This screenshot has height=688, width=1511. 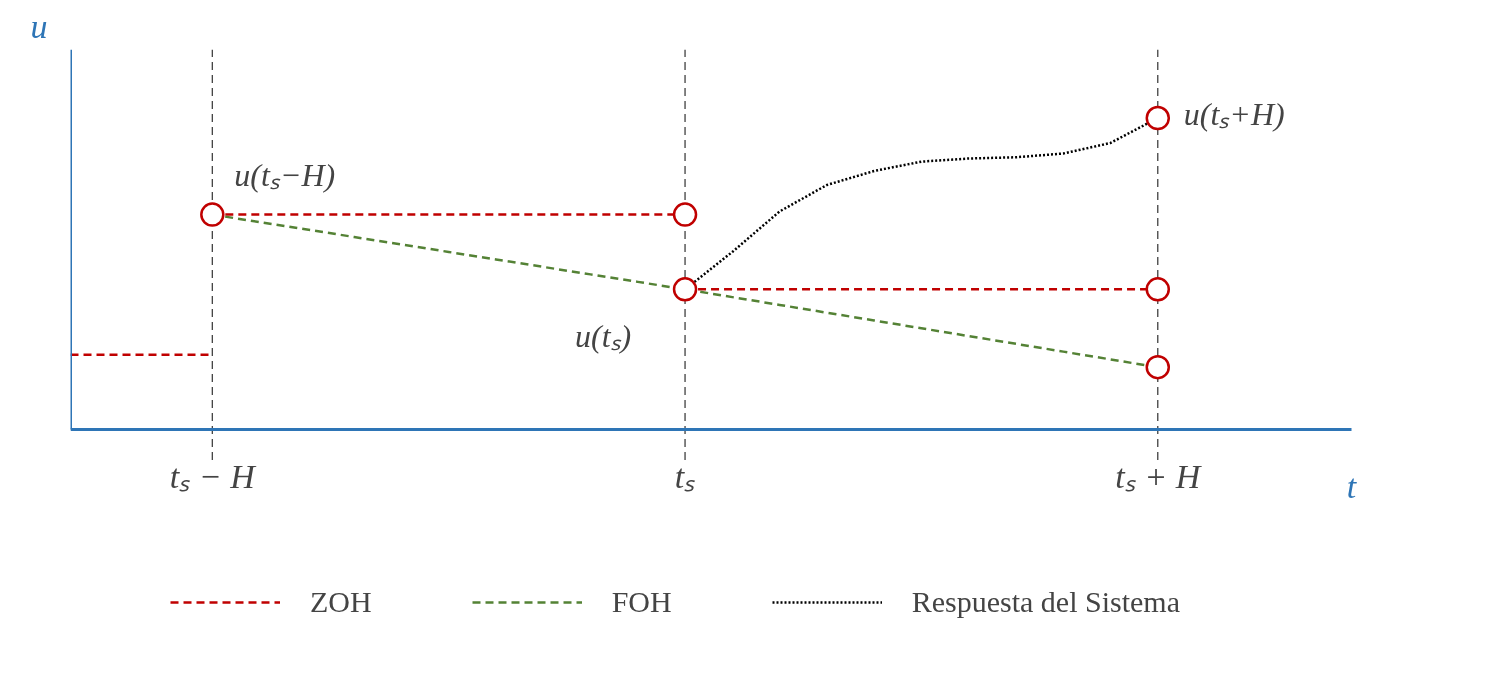 What do you see at coordinates (603, 336) in the screenshot?
I see `annotation: u(tₛ)` at bounding box center [603, 336].